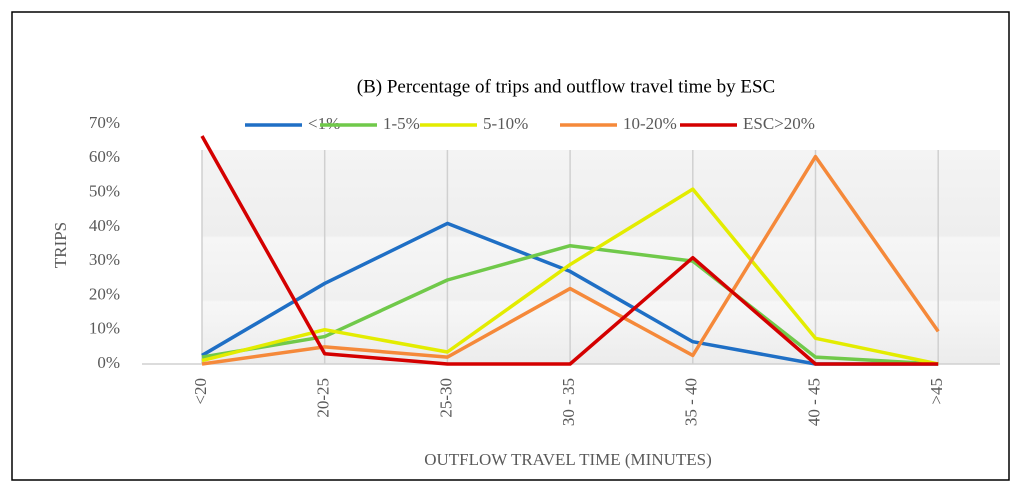  What do you see at coordinates (691, 402) in the screenshot?
I see `x-tick-label: 35 - 40` at bounding box center [691, 402].